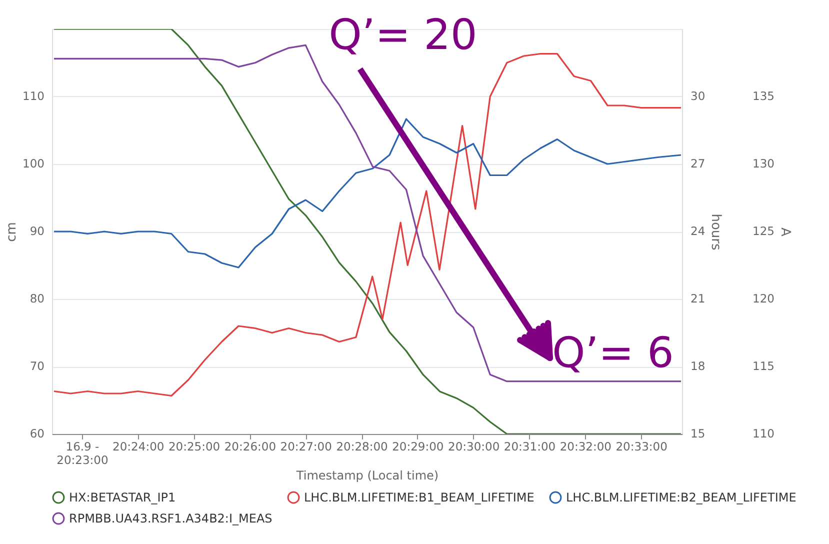 This screenshot has width=829, height=544. What do you see at coordinates (642, 447) in the screenshot?
I see `x-tick-label: 20:33:00` at bounding box center [642, 447].